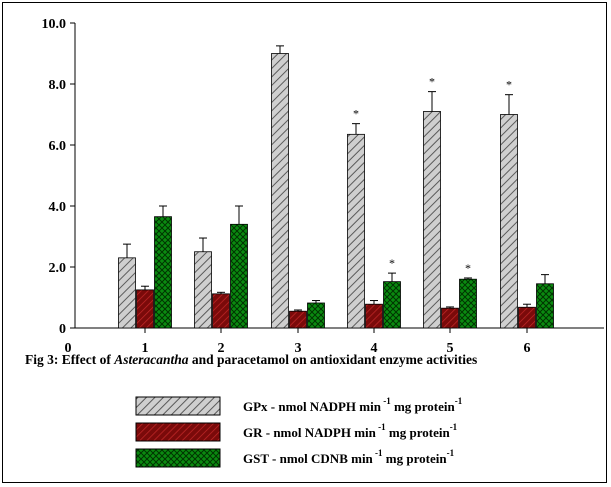  Describe the element at coordinates (221, 348) in the screenshot. I see `x-tick-label: 2` at that location.